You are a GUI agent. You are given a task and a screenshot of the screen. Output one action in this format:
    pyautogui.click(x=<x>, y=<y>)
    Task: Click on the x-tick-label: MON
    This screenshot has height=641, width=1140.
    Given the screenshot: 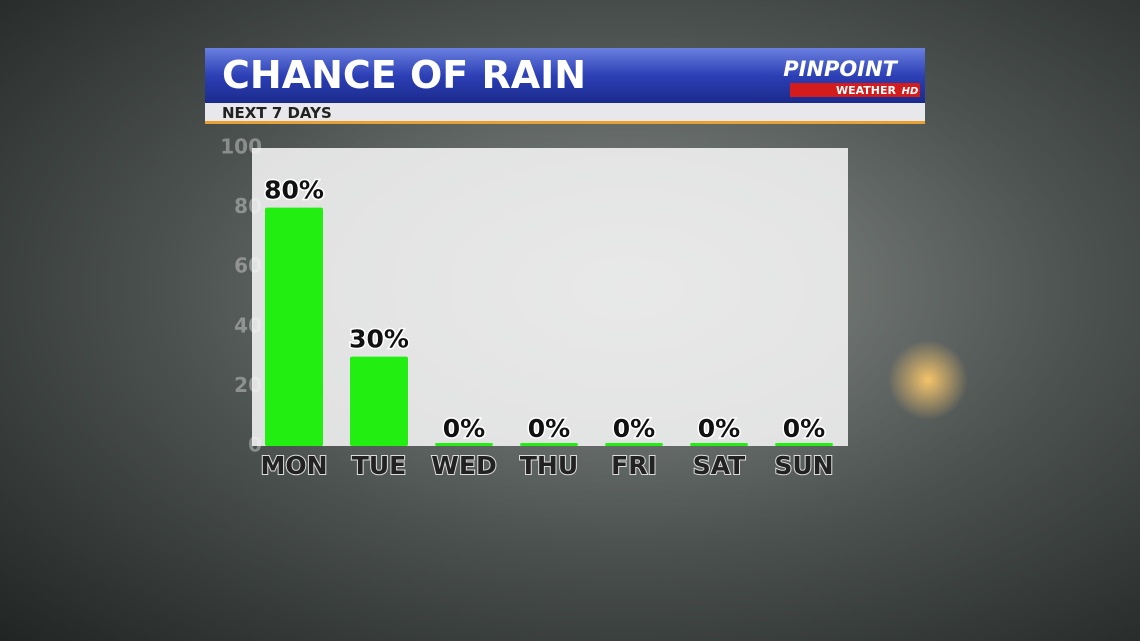 What is the action you would take?
    pyautogui.click(x=293, y=465)
    